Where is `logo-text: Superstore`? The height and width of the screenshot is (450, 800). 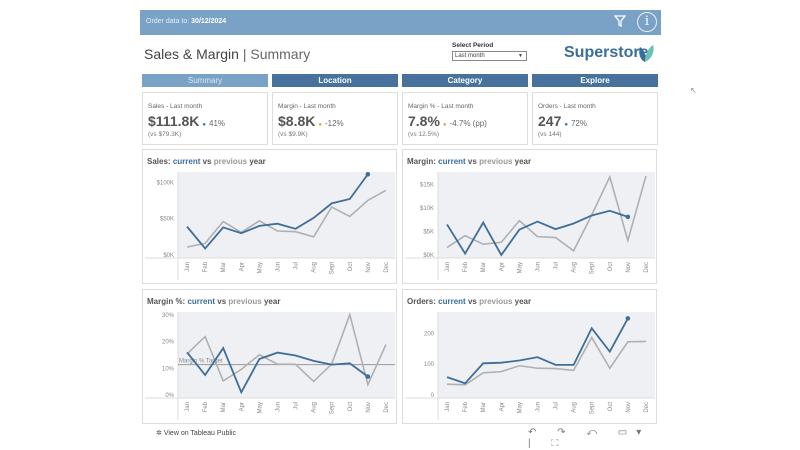
logo-text: Superstore is located at coordinates (606, 52).